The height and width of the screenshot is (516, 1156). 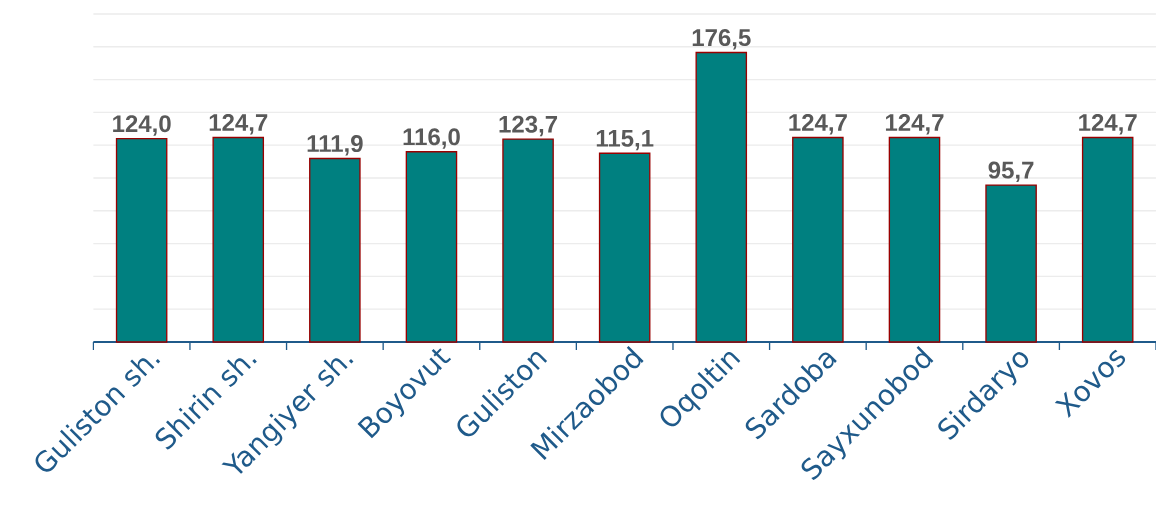 What do you see at coordinates (335, 145) in the screenshot?
I see `data-label: 111,9` at bounding box center [335, 145].